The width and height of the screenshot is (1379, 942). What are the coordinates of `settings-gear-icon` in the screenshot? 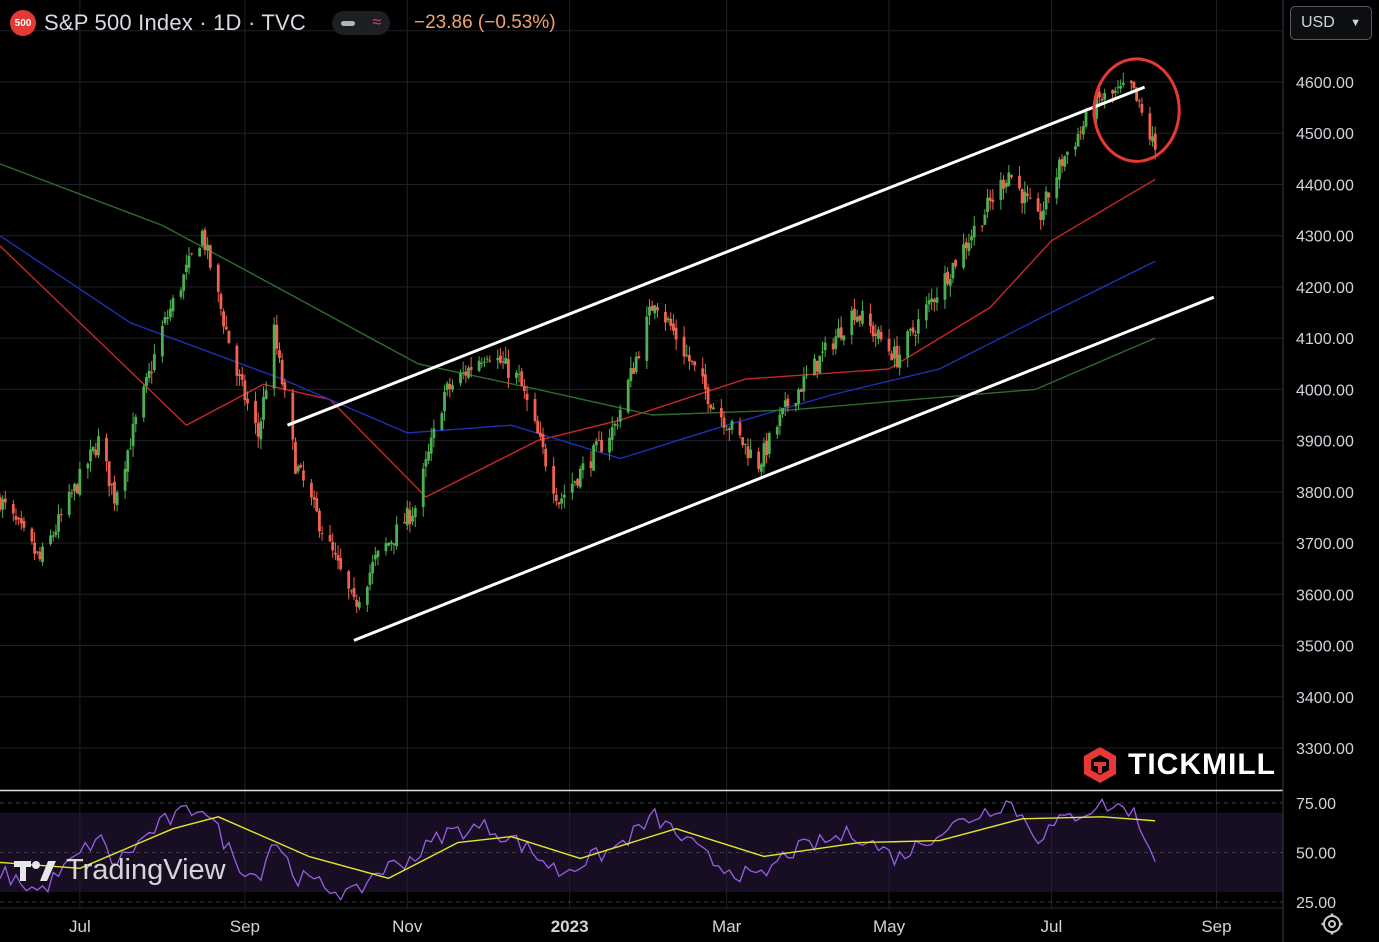 It's located at (1332, 924).